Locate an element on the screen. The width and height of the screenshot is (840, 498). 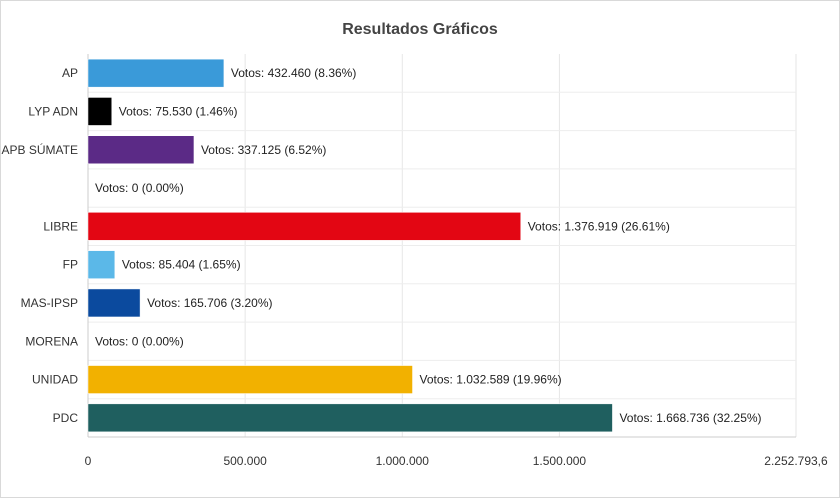
data-label-9: Votos: 1.668.736 (32.25%) is located at coordinates (690, 418).